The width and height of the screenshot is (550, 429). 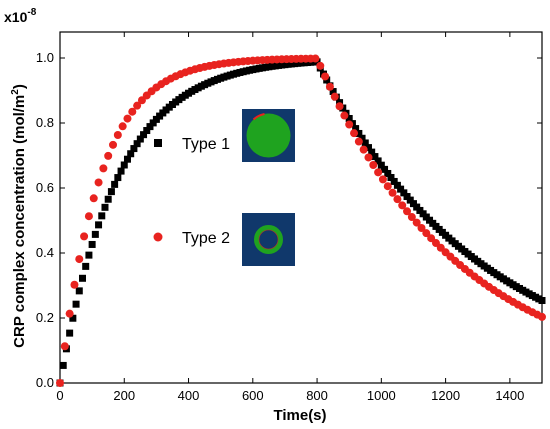 I want to click on y-tick-label: 1.0, so click(x=45, y=57).